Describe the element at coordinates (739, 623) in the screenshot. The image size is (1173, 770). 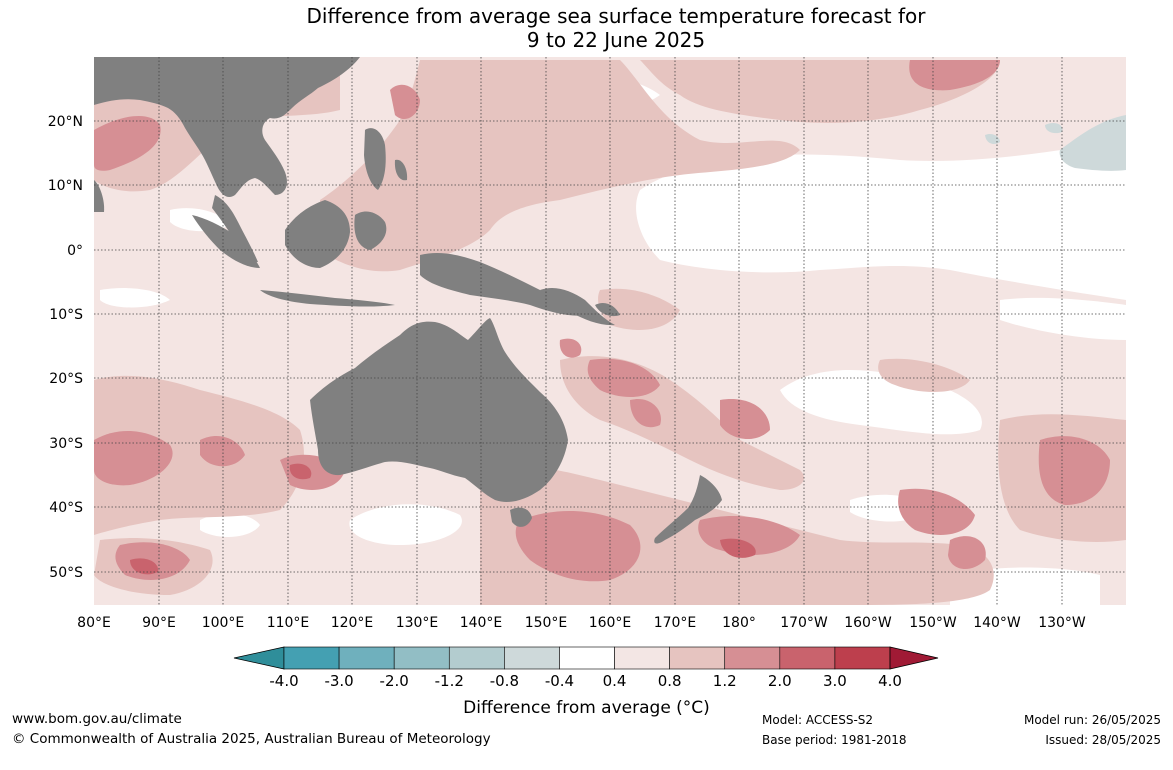
I see `lon-label: 180°` at that location.